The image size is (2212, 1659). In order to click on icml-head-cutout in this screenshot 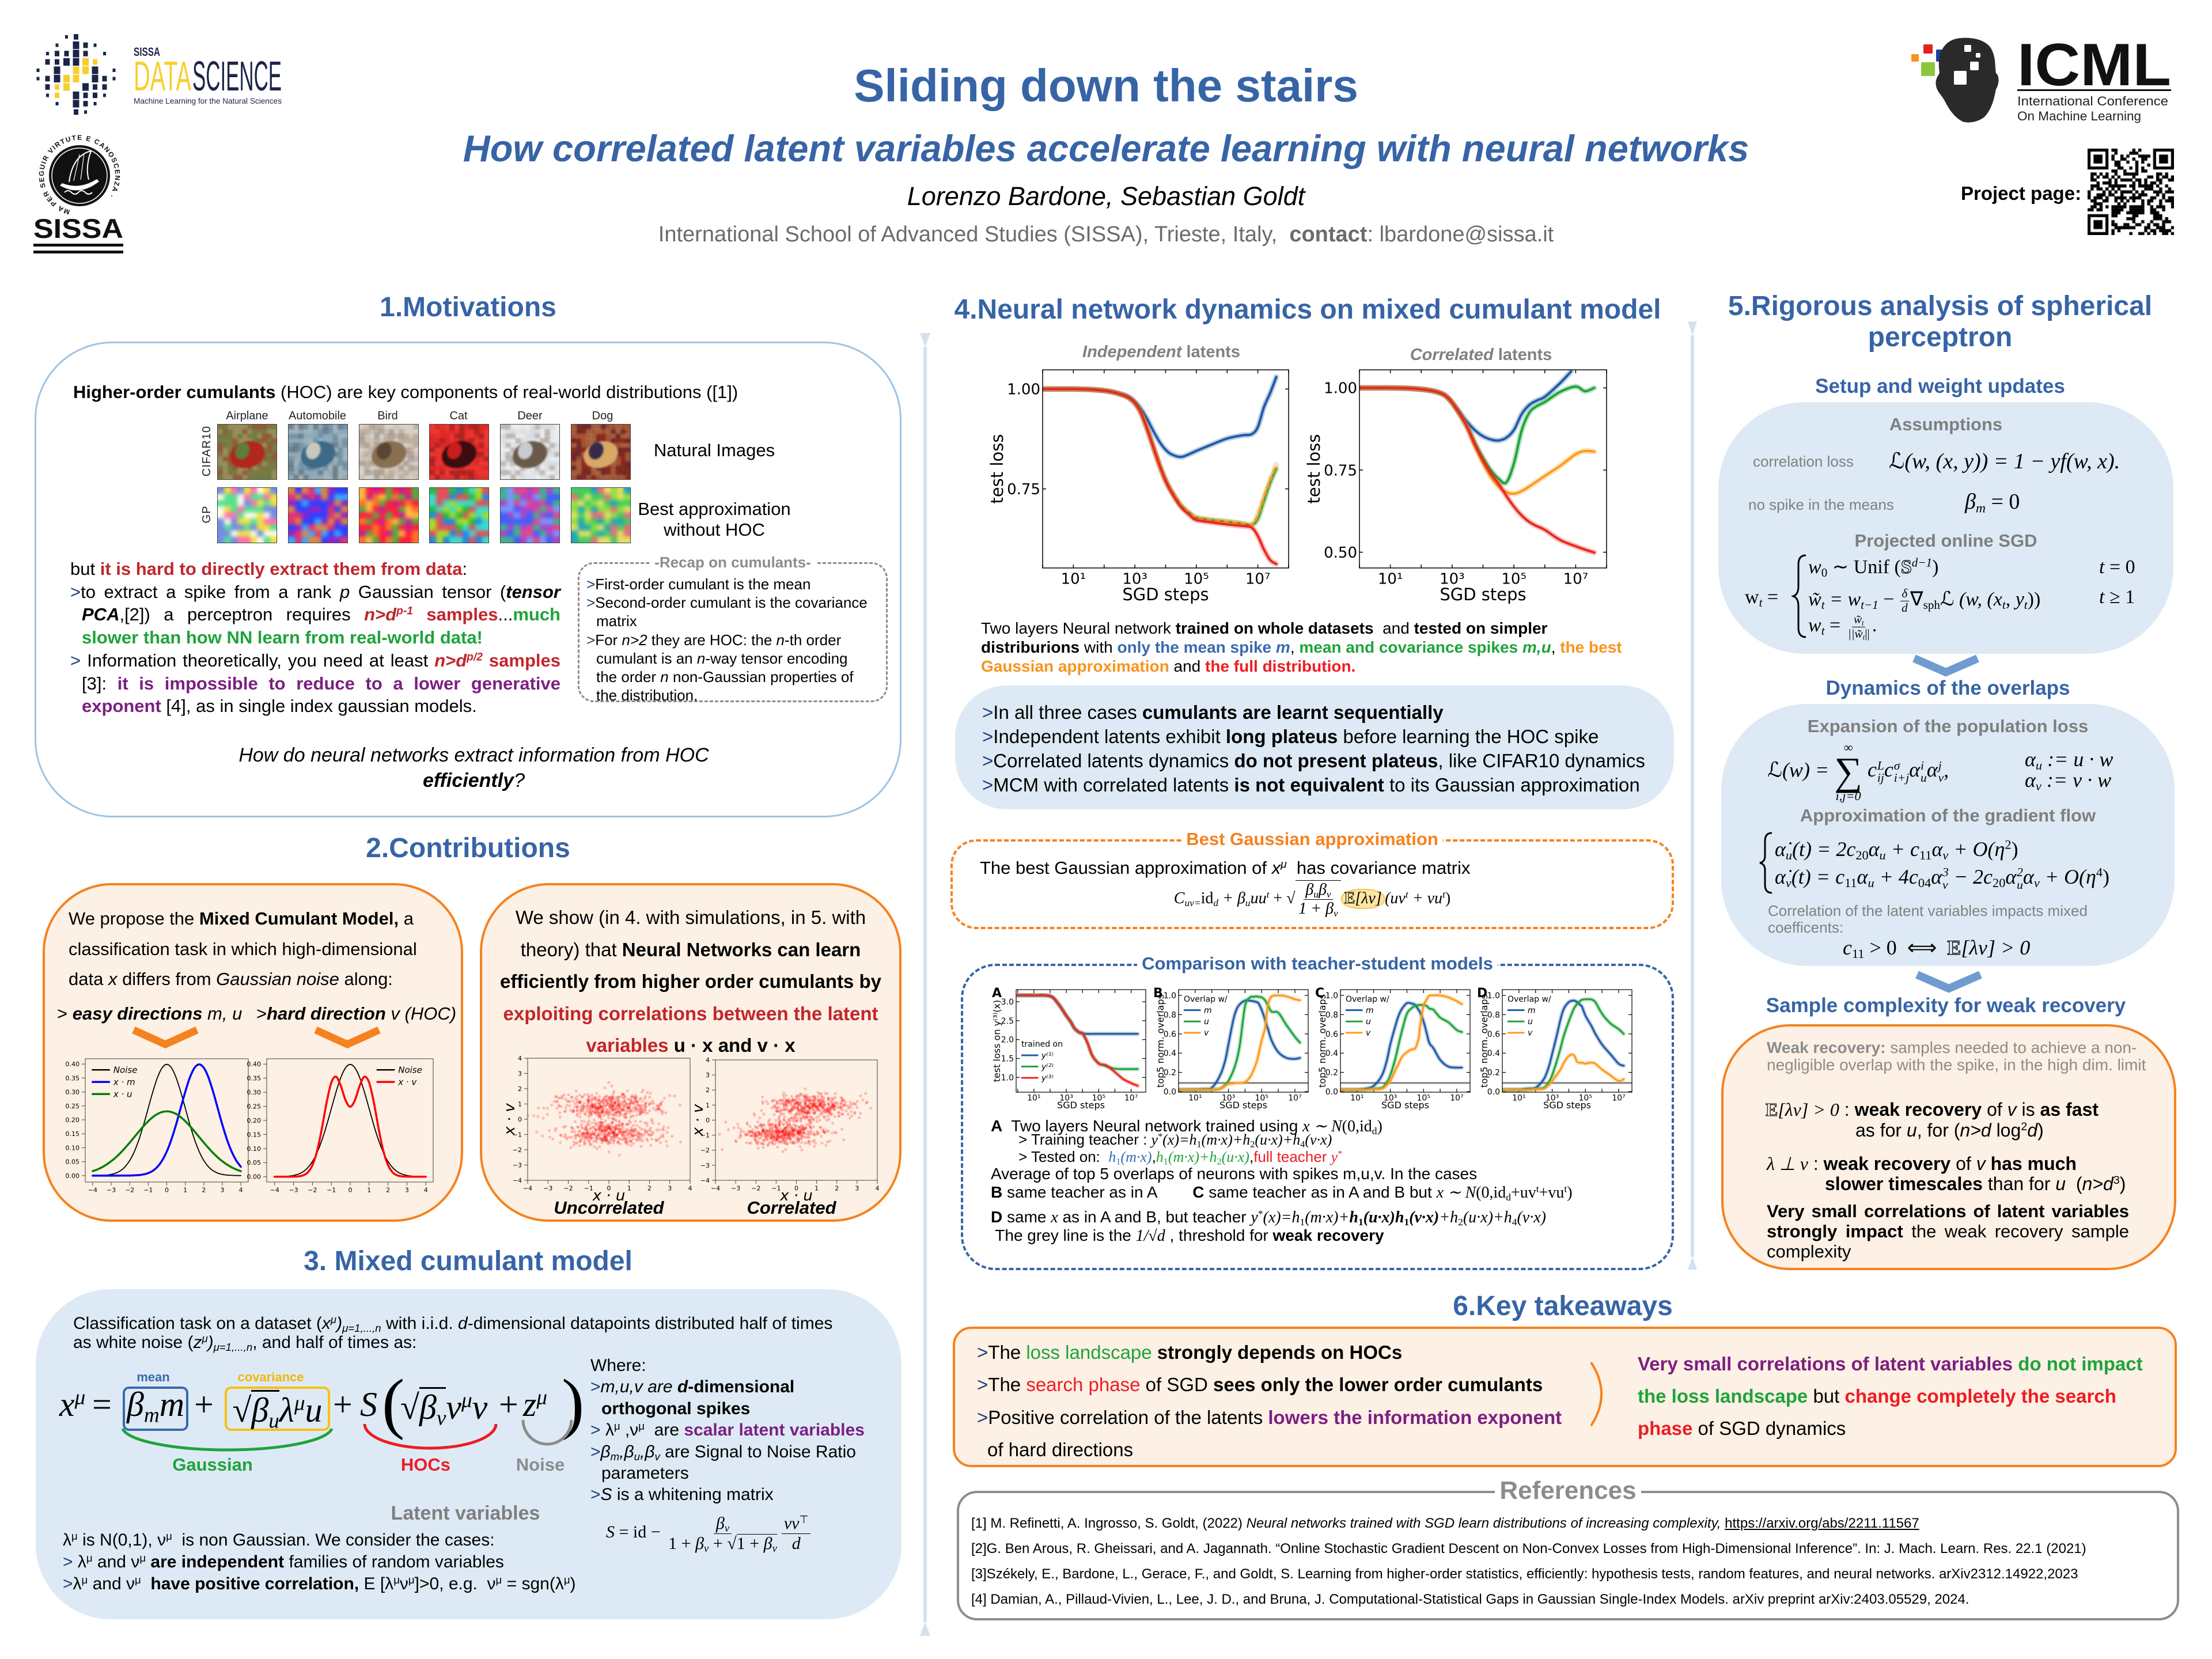, I will do `click(1960, 78)`.